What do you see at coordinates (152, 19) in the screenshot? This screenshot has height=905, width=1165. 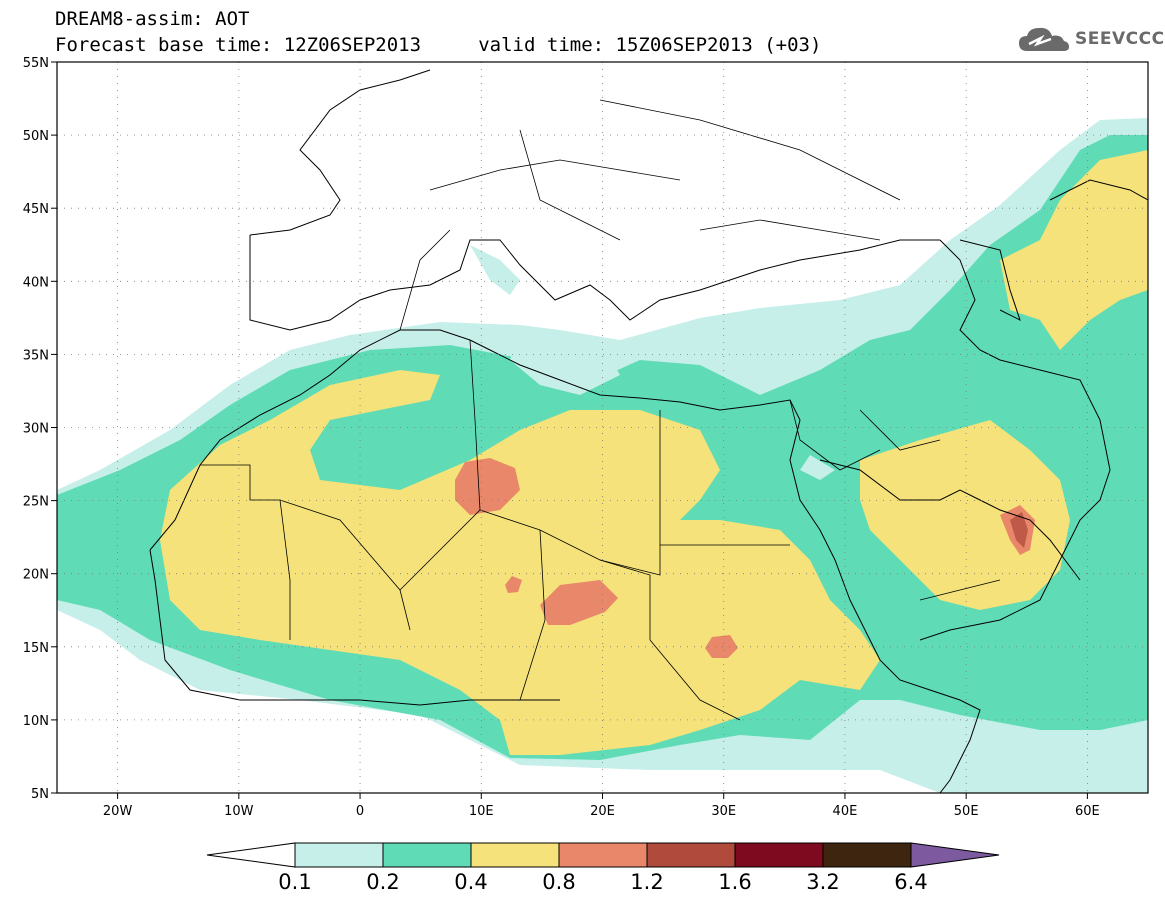 I see `map-title: DREAM8-assim: AOT` at bounding box center [152, 19].